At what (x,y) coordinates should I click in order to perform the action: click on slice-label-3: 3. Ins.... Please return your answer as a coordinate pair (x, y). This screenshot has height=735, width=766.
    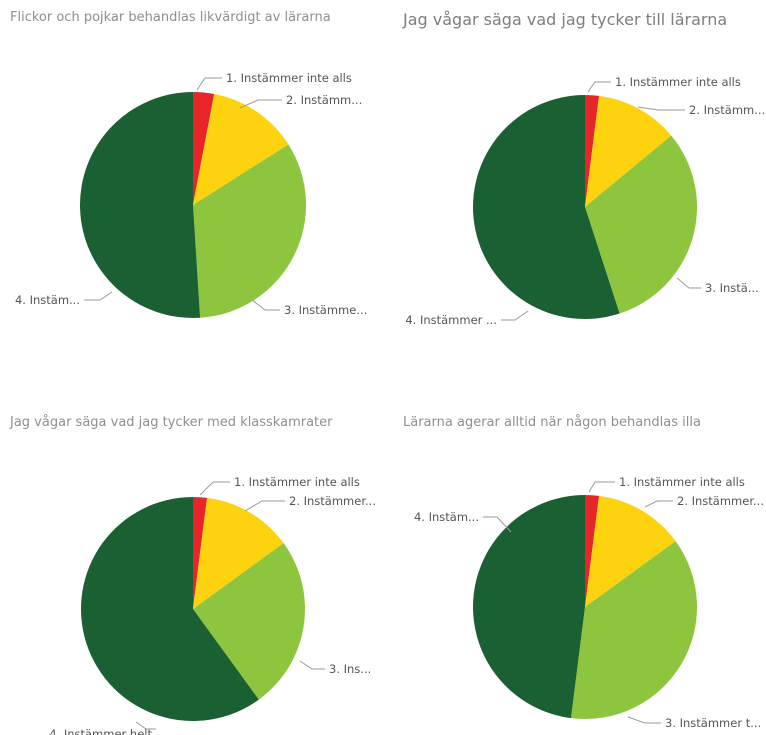
    Looking at the image, I should click on (350, 669).